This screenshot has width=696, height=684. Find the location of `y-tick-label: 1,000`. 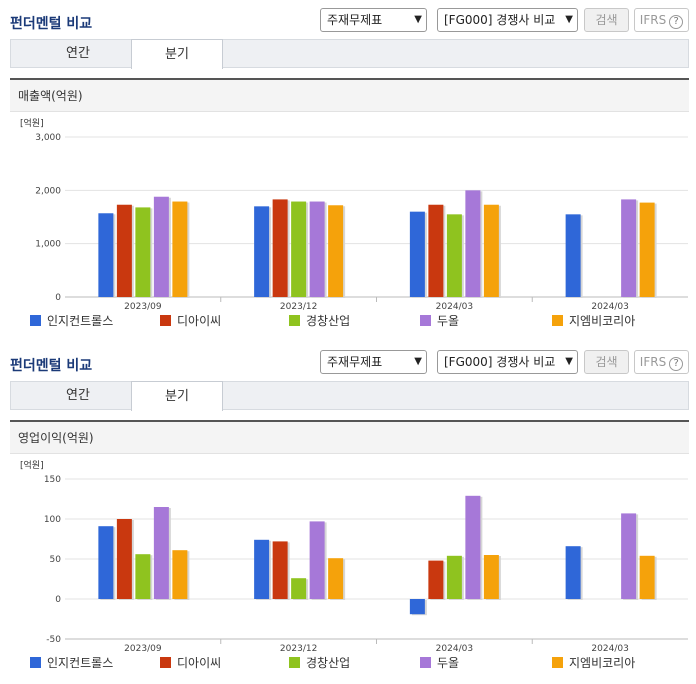

y-tick-label: 1,000 is located at coordinates (48, 245).